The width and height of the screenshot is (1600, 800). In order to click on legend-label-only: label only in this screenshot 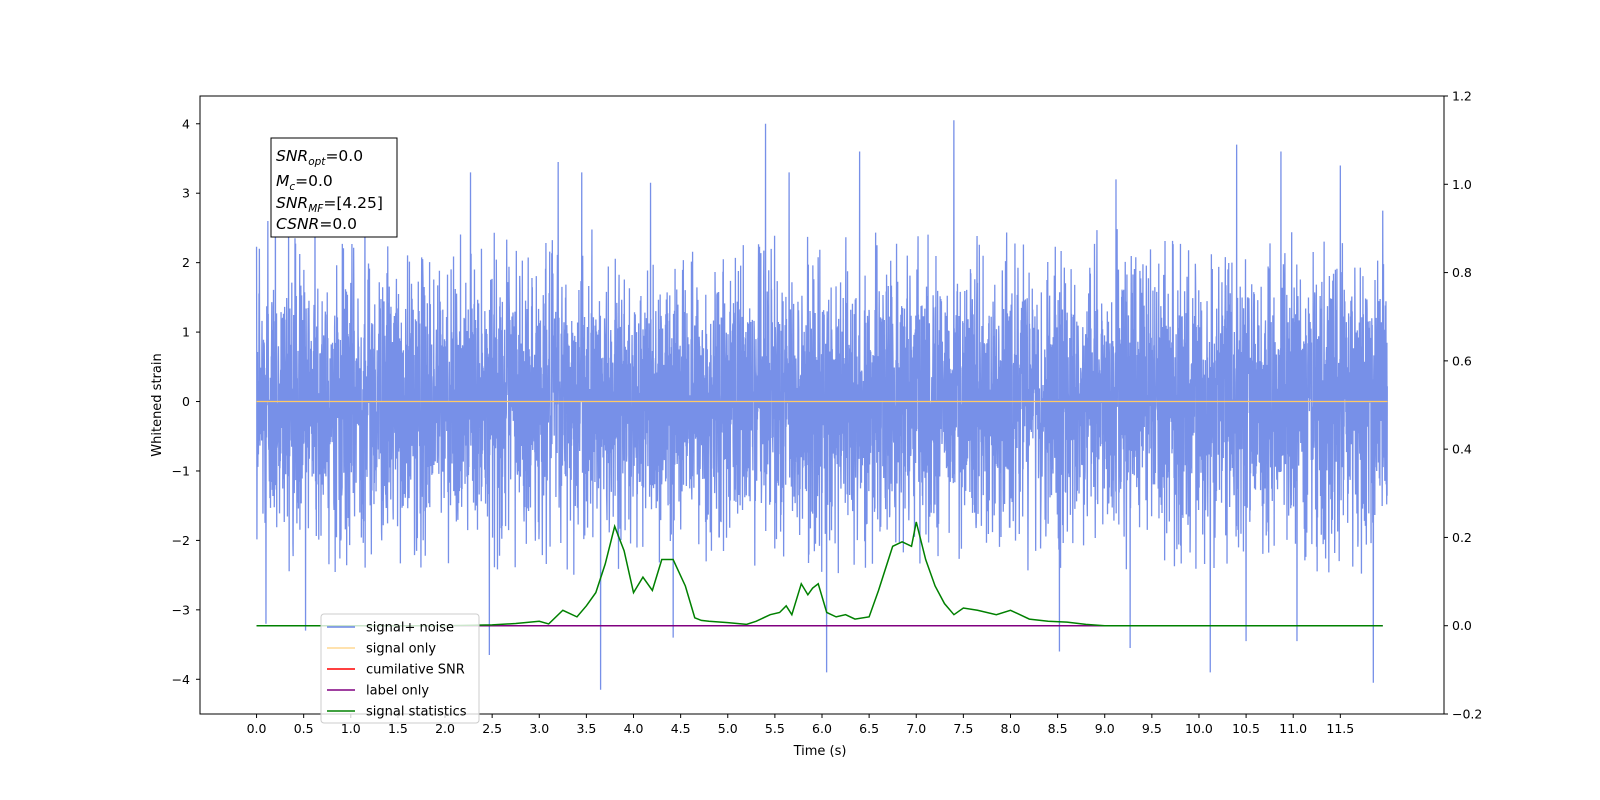, I will do `click(378, 691)`.